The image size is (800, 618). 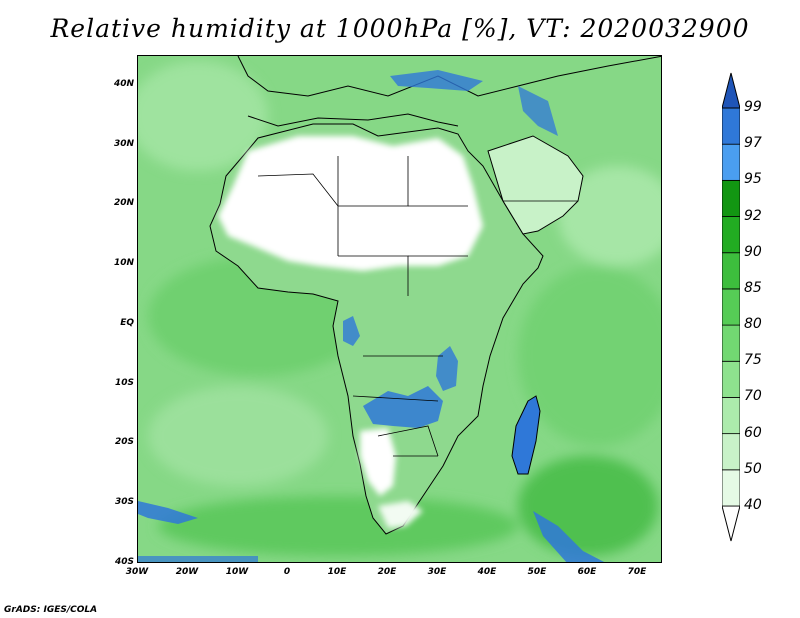 I want to click on colorbar, so click(x=731, y=307).